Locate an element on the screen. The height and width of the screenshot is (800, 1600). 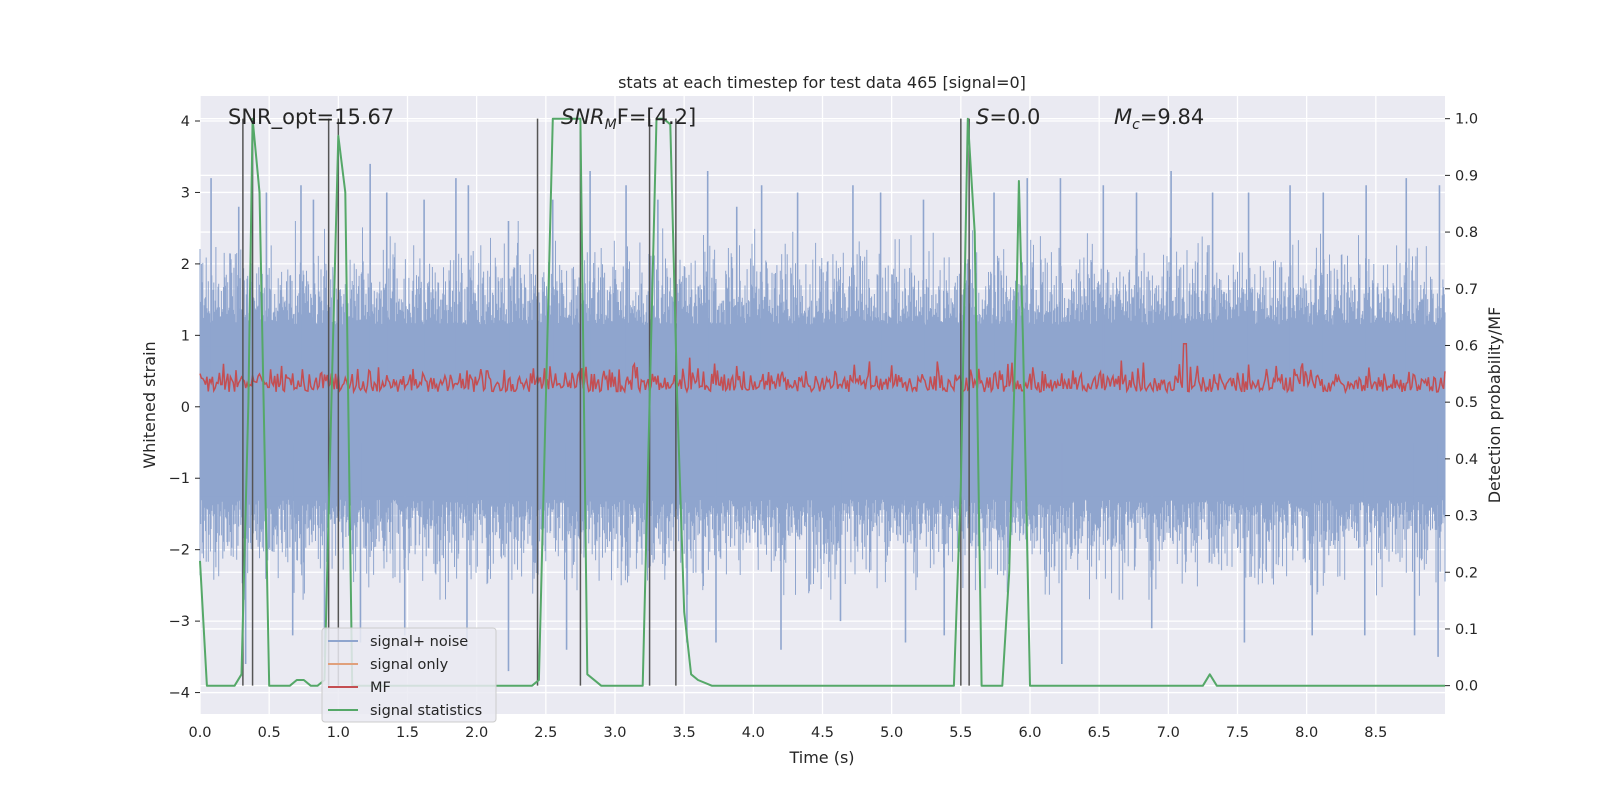
snr-mf-base: SNR is located at coordinates (583, 117).